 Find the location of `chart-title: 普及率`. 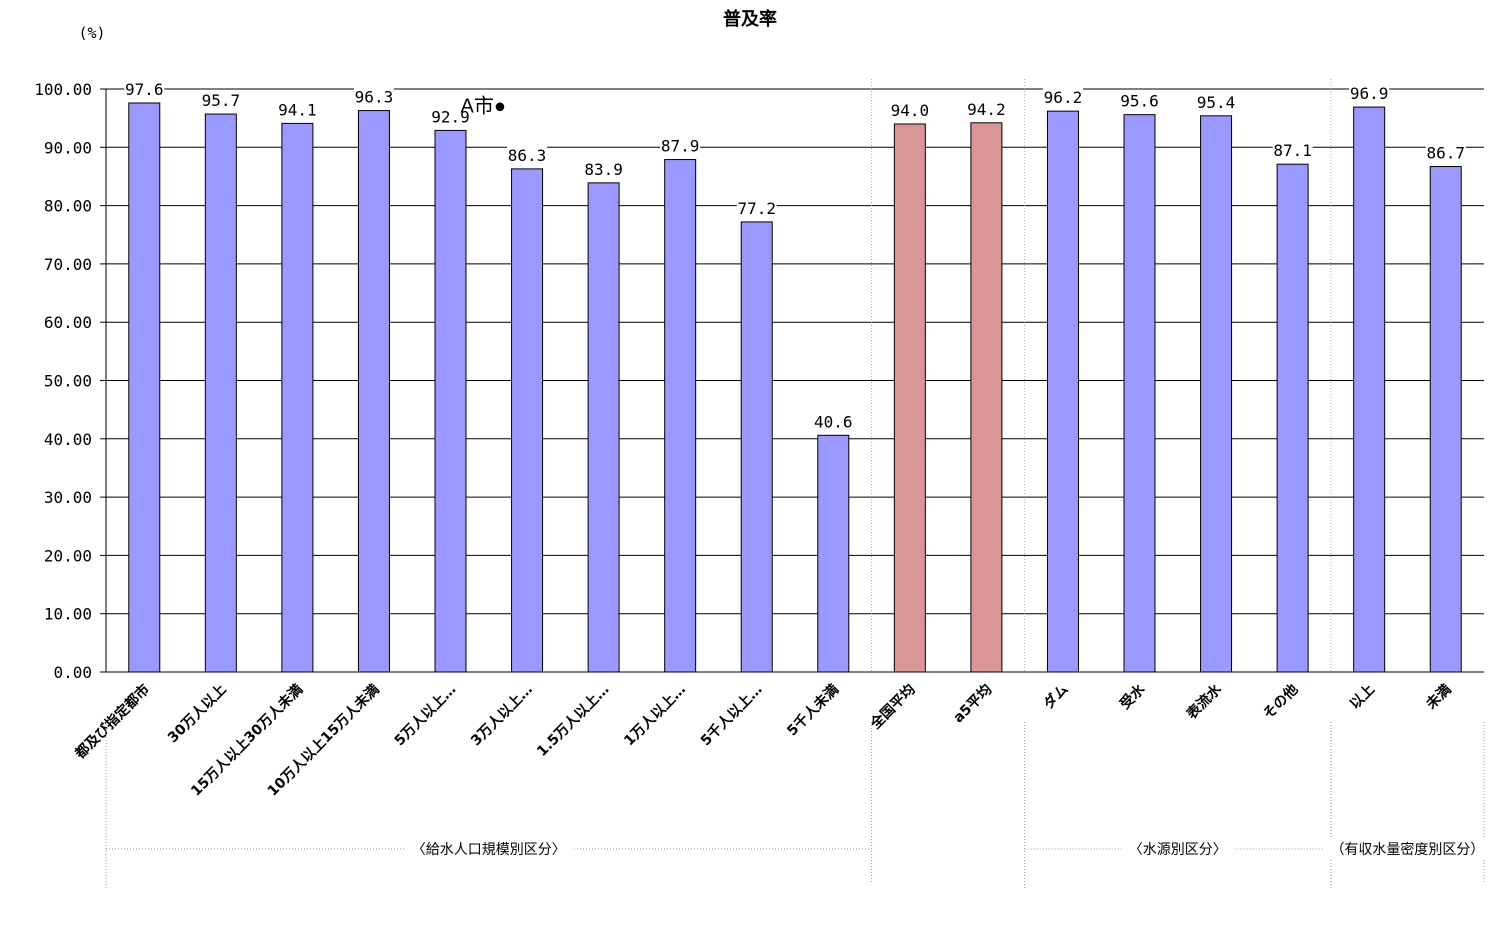

chart-title: 普及率 is located at coordinates (750, 19).